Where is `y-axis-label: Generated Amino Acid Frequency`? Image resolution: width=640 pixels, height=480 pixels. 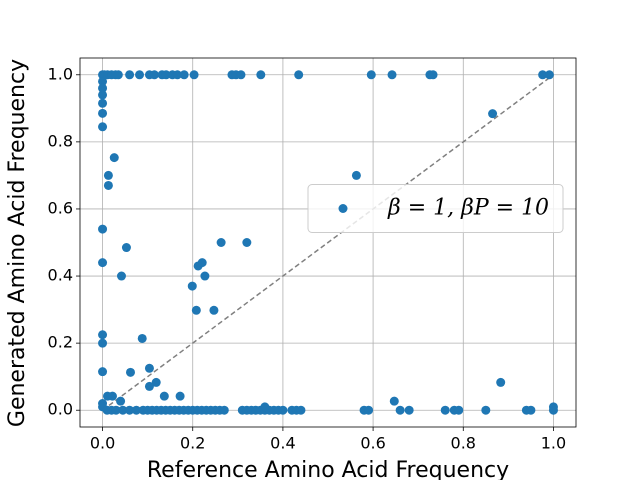
y-axis-label: Generated Amino Acid Frequency is located at coordinates (17, 243).